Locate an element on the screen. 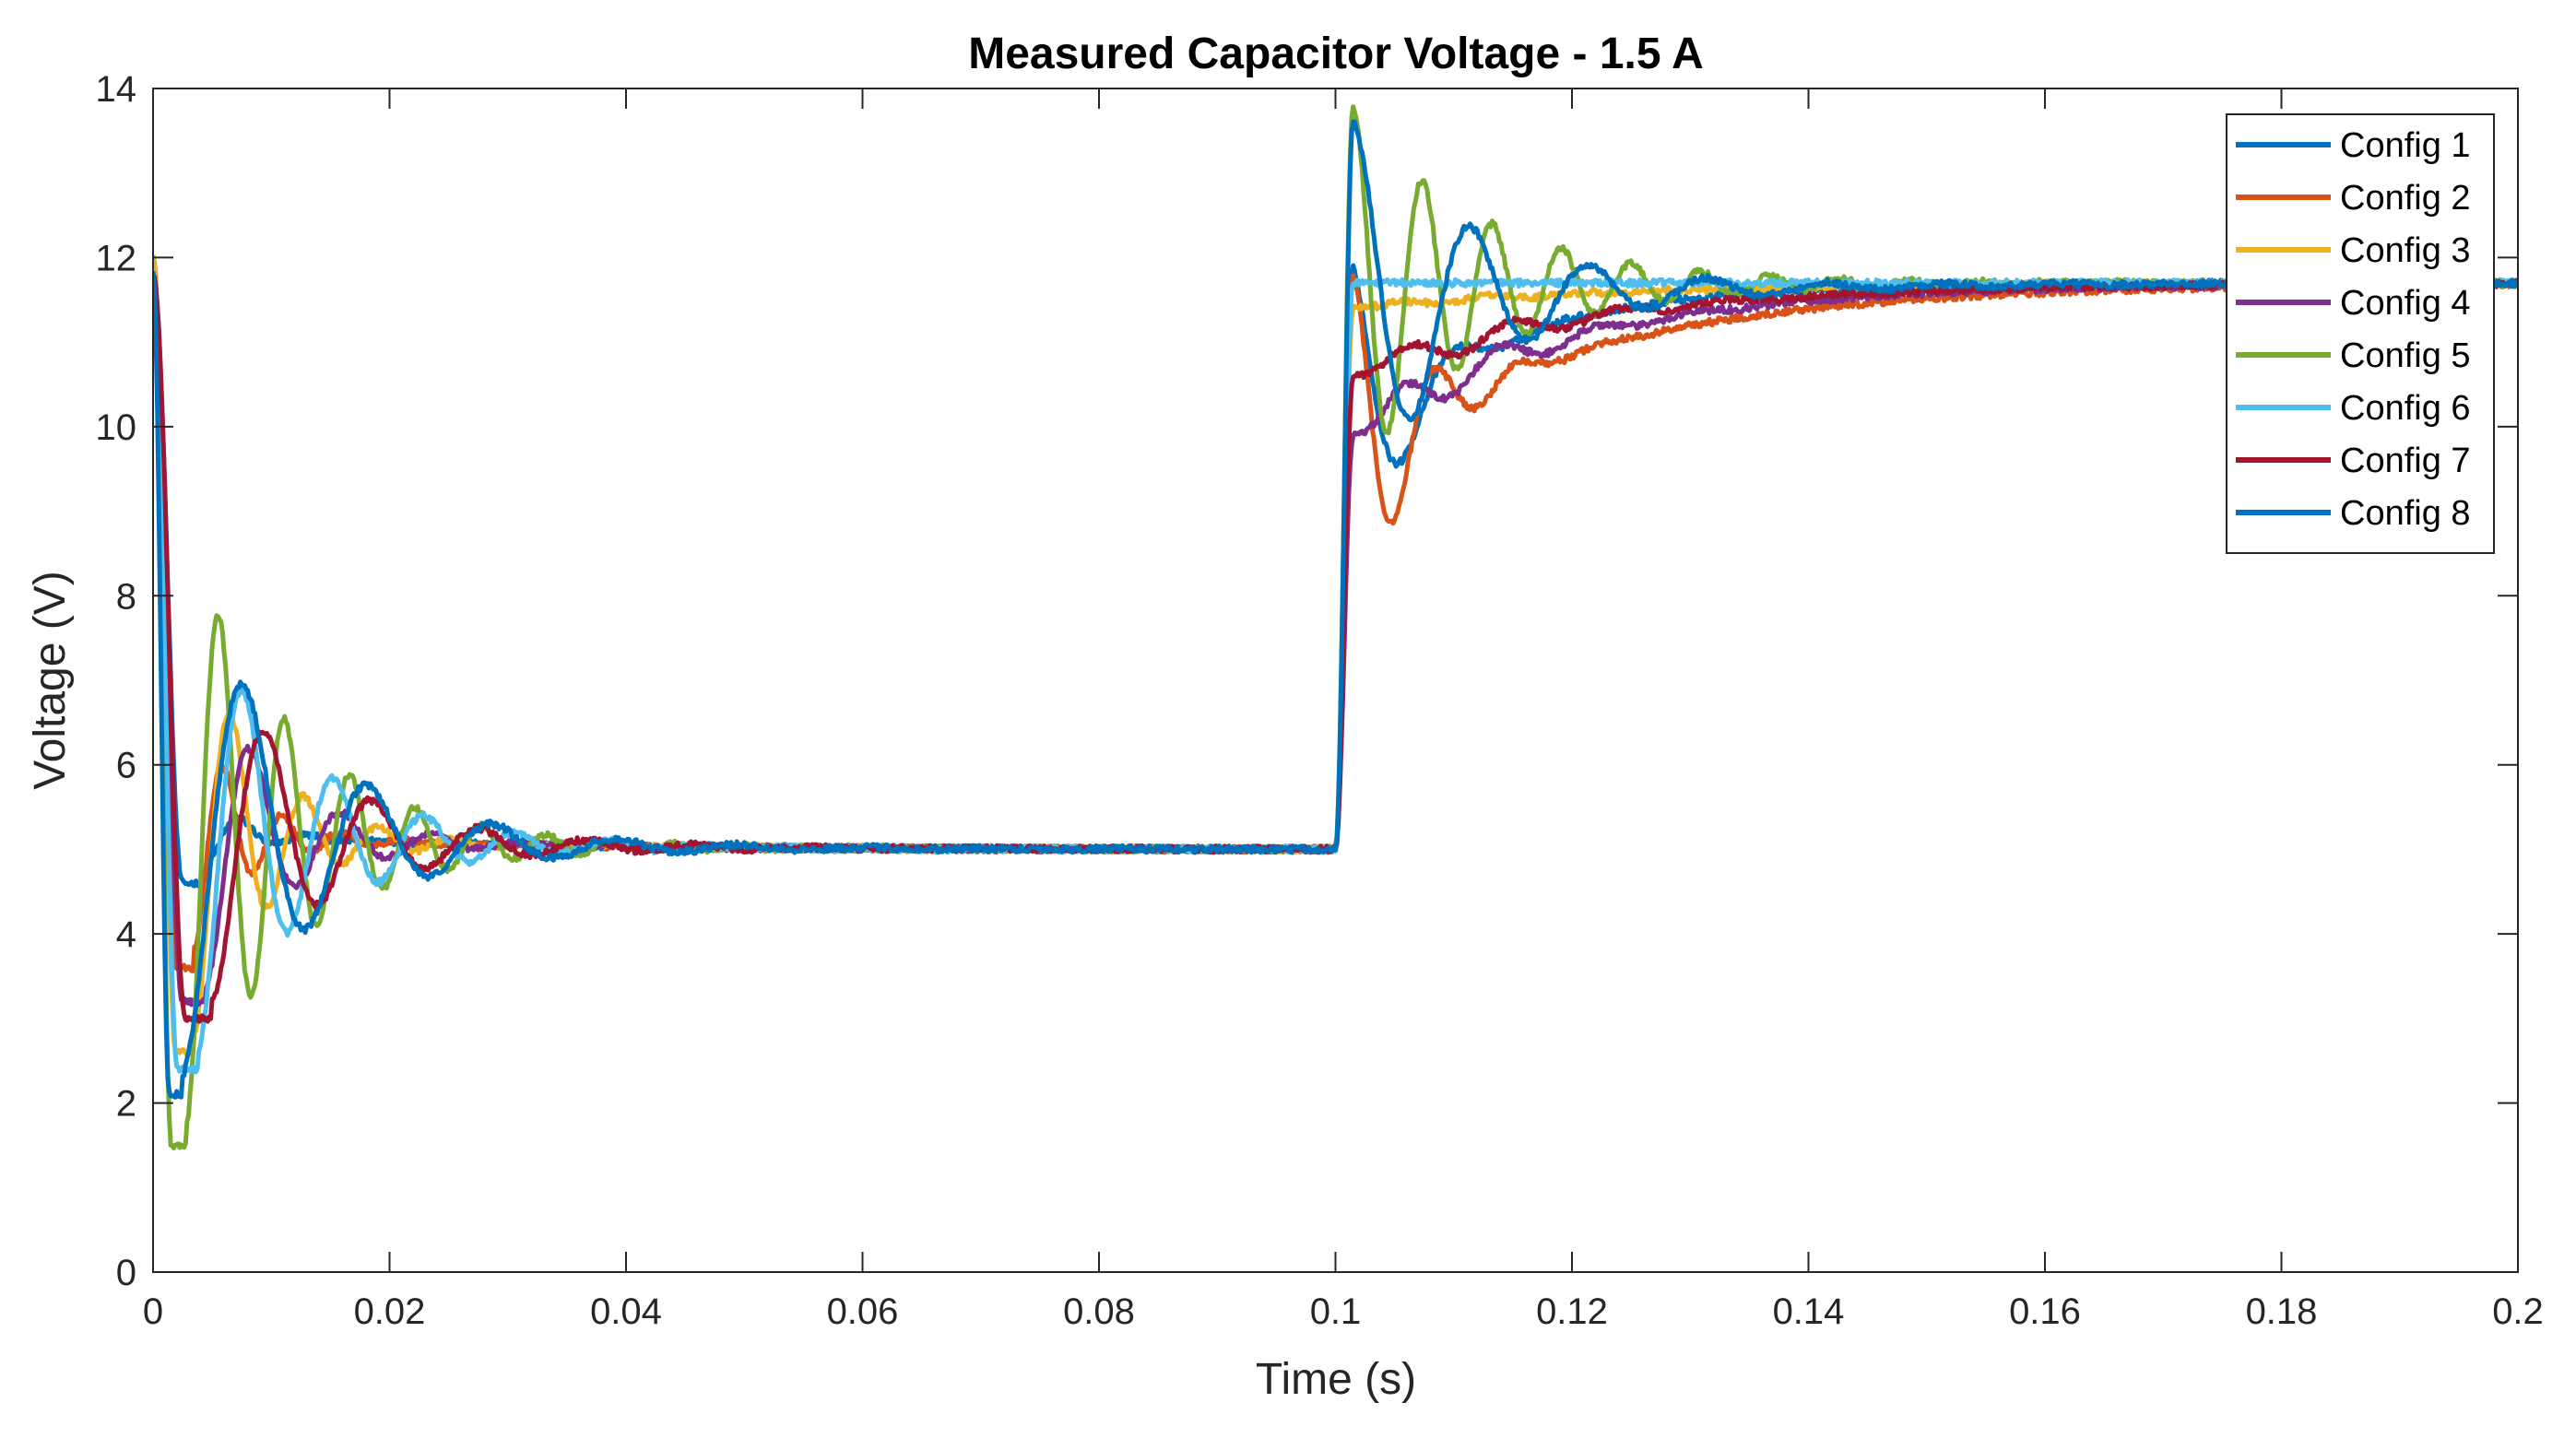 The height and width of the screenshot is (1438, 2576). x-tick-label: 0.02 is located at coordinates (390, 1311).